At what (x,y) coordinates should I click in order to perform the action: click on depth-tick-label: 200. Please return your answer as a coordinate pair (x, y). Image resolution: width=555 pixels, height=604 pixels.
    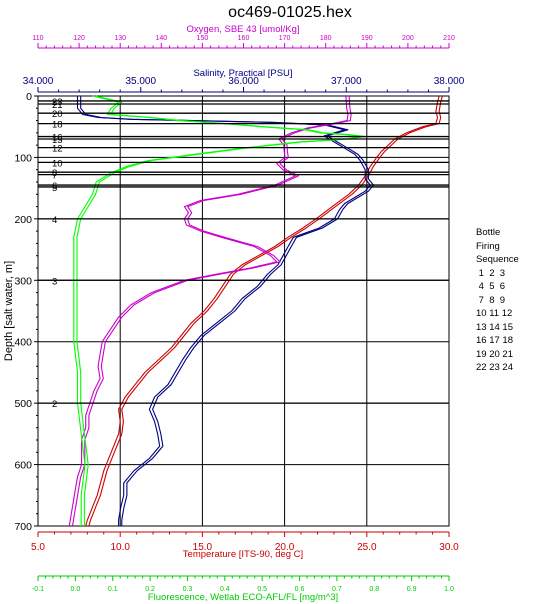
    Looking at the image, I should click on (23, 220).